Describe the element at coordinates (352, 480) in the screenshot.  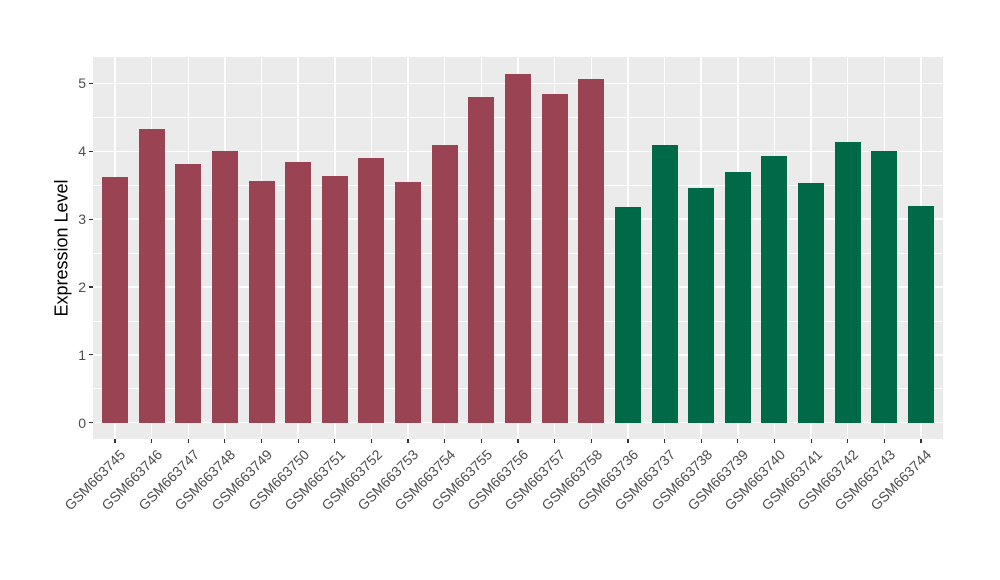
I see `x-tick-label: GSM663752` at that location.